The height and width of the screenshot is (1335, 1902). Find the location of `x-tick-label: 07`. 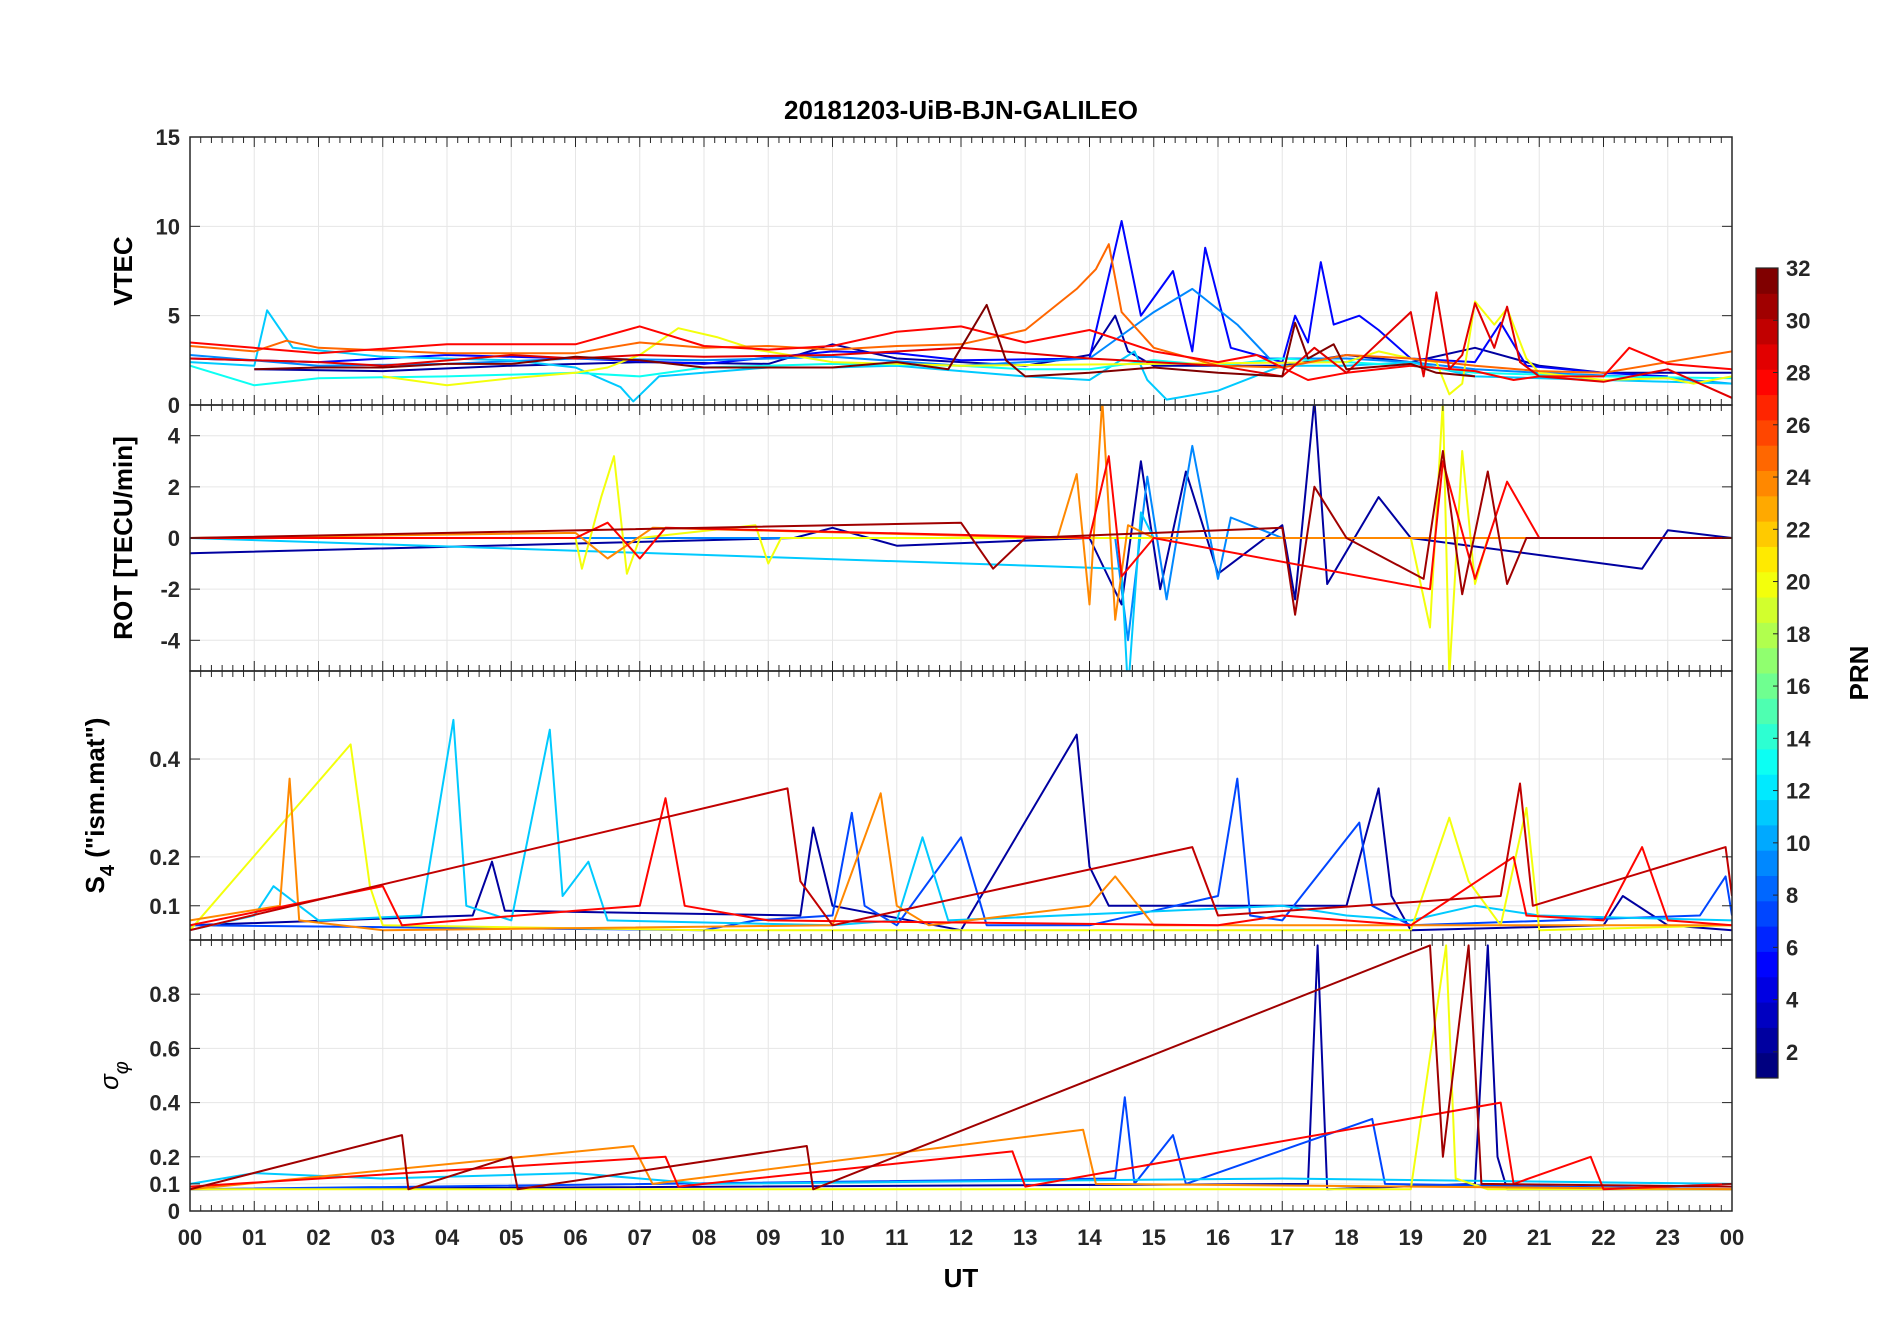

x-tick-label: 07 is located at coordinates (640, 1237).